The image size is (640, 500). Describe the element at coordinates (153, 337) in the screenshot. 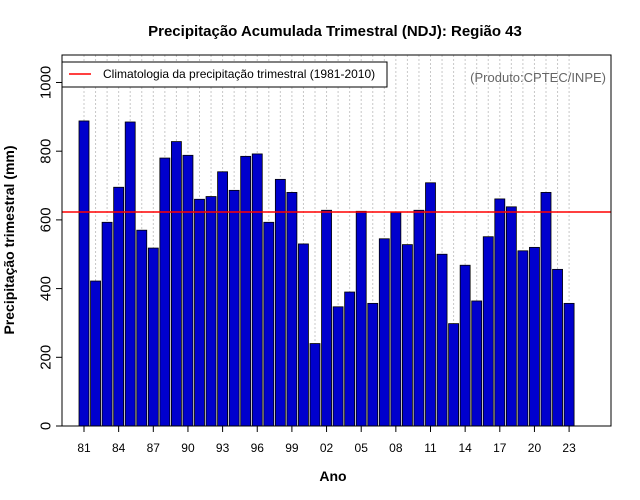

I see `bar-1987` at that location.